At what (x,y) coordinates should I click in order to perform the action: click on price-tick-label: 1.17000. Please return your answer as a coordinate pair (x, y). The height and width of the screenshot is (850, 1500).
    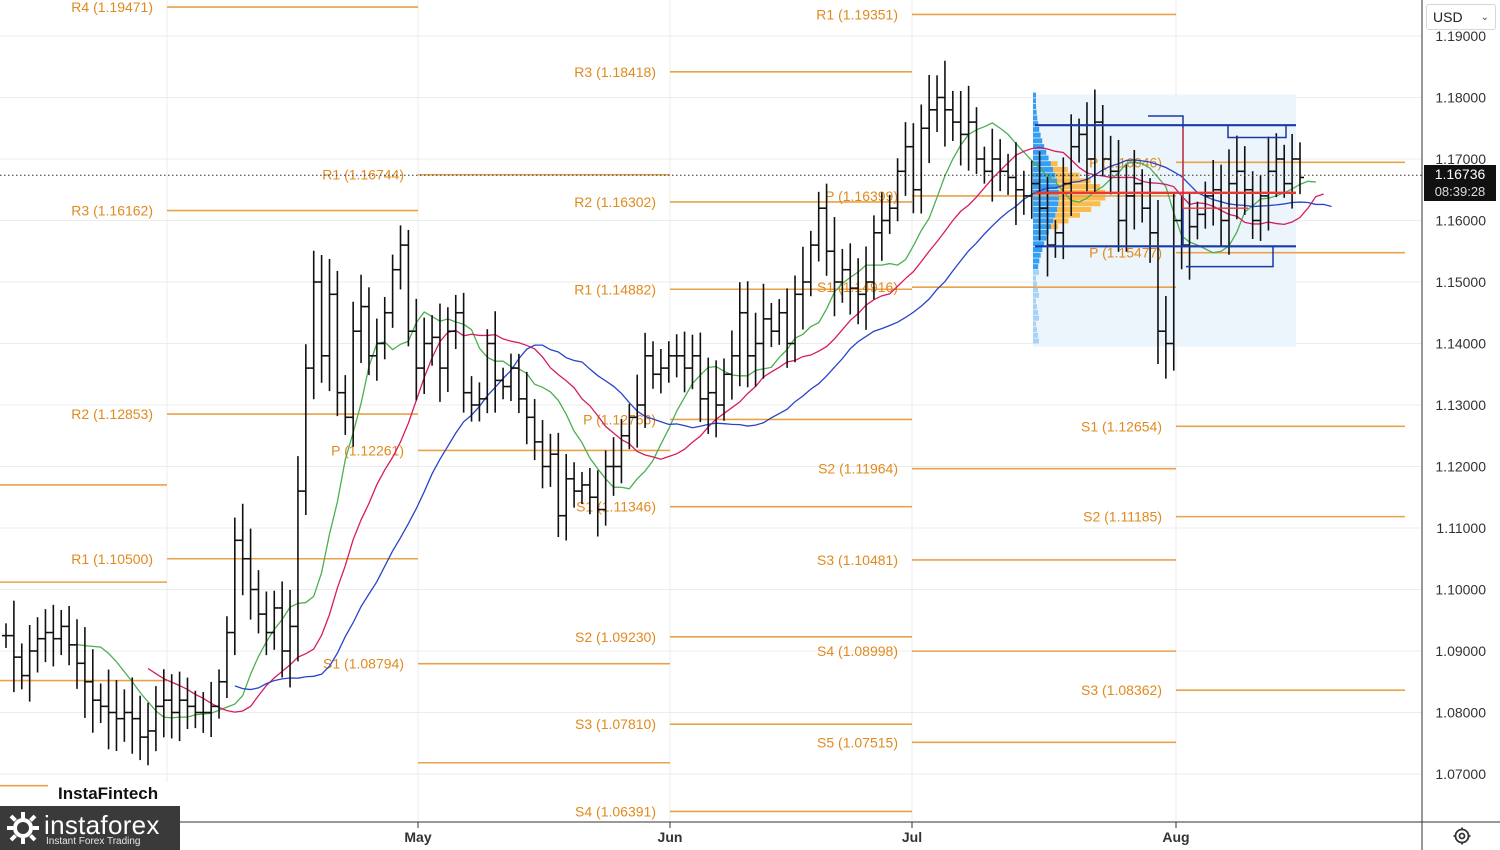
    Looking at the image, I should click on (1460, 159).